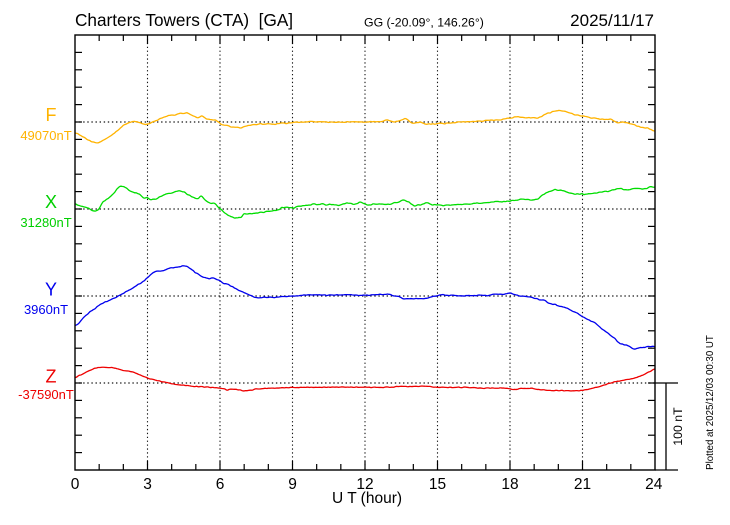 Image resolution: width=730 pixels, height=525 pixels. I want to click on svg-text: F, so click(51, 115).